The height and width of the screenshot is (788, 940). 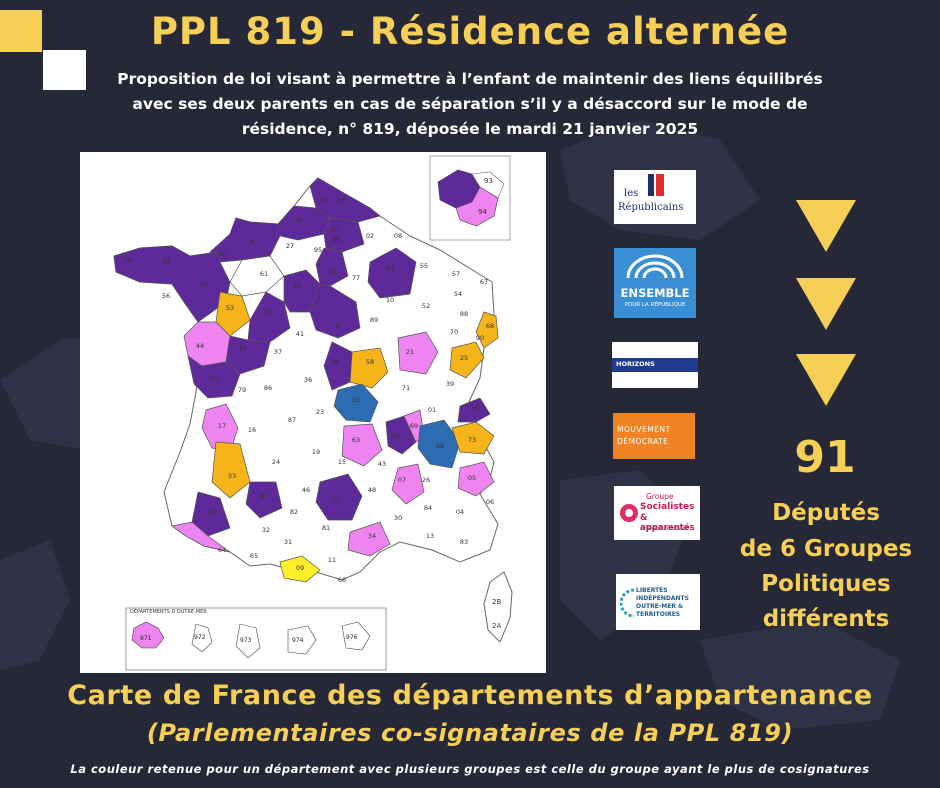 I want to click on department-label: 60, so click(x=336, y=240).